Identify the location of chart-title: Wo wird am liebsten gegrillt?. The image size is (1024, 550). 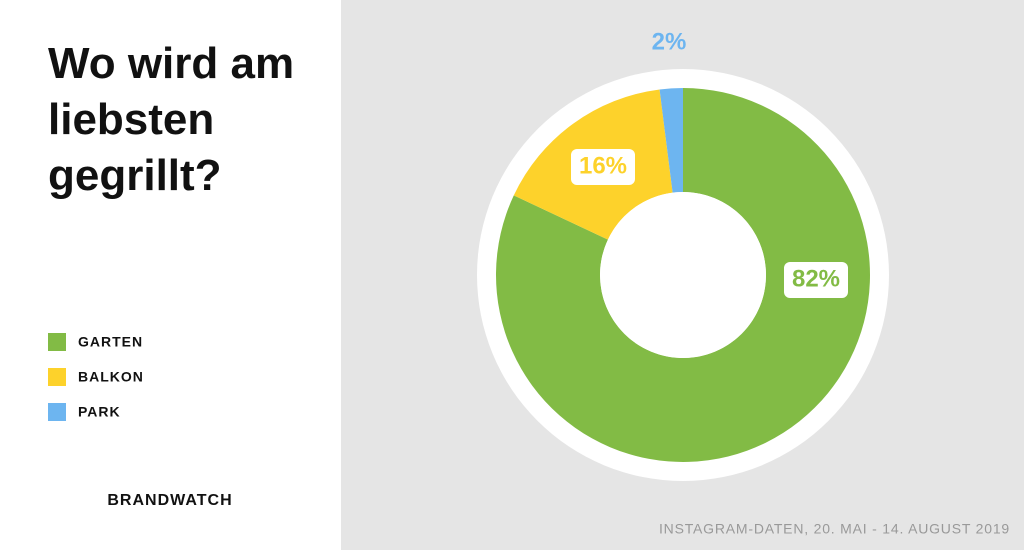
(171, 119).